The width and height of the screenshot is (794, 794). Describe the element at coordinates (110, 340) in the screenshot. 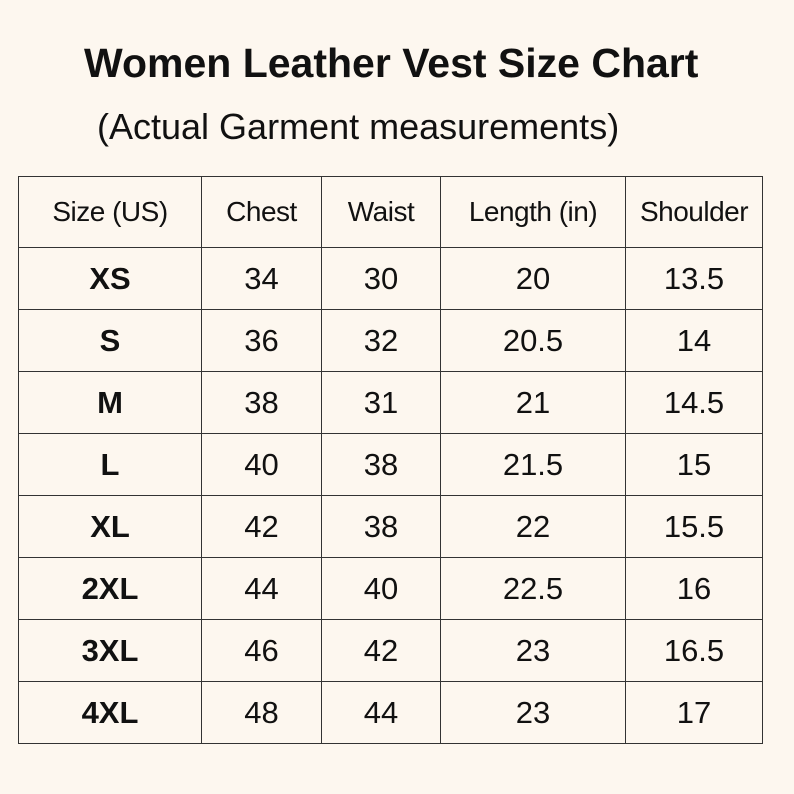

I see `size-cell: S` at that location.